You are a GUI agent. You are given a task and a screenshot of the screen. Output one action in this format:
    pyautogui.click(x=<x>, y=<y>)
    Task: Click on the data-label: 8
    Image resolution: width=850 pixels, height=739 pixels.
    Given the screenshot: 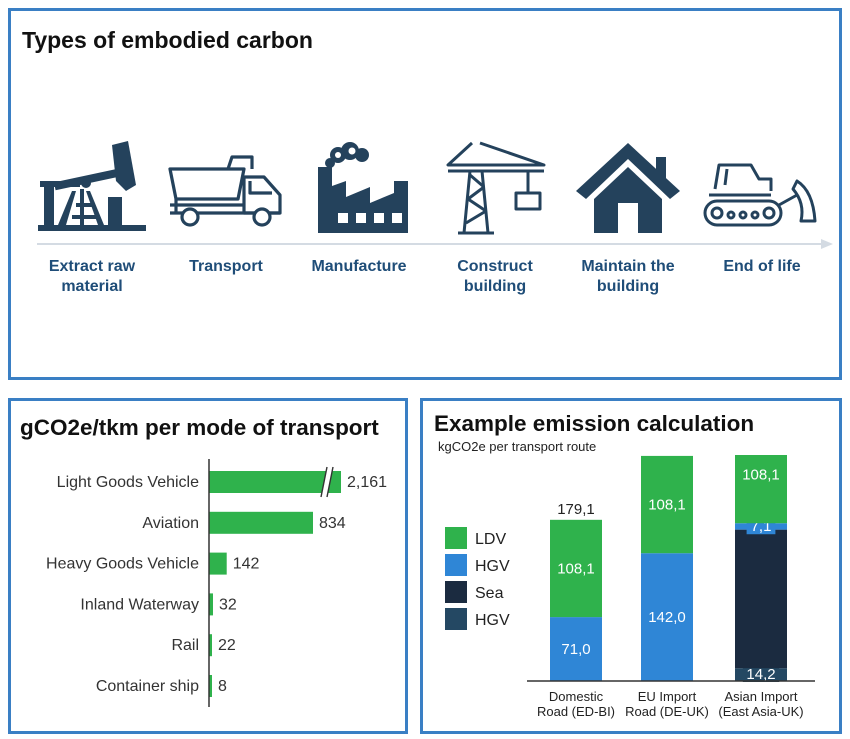 What is the action you would take?
    pyautogui.click(x=222, y=686)
    